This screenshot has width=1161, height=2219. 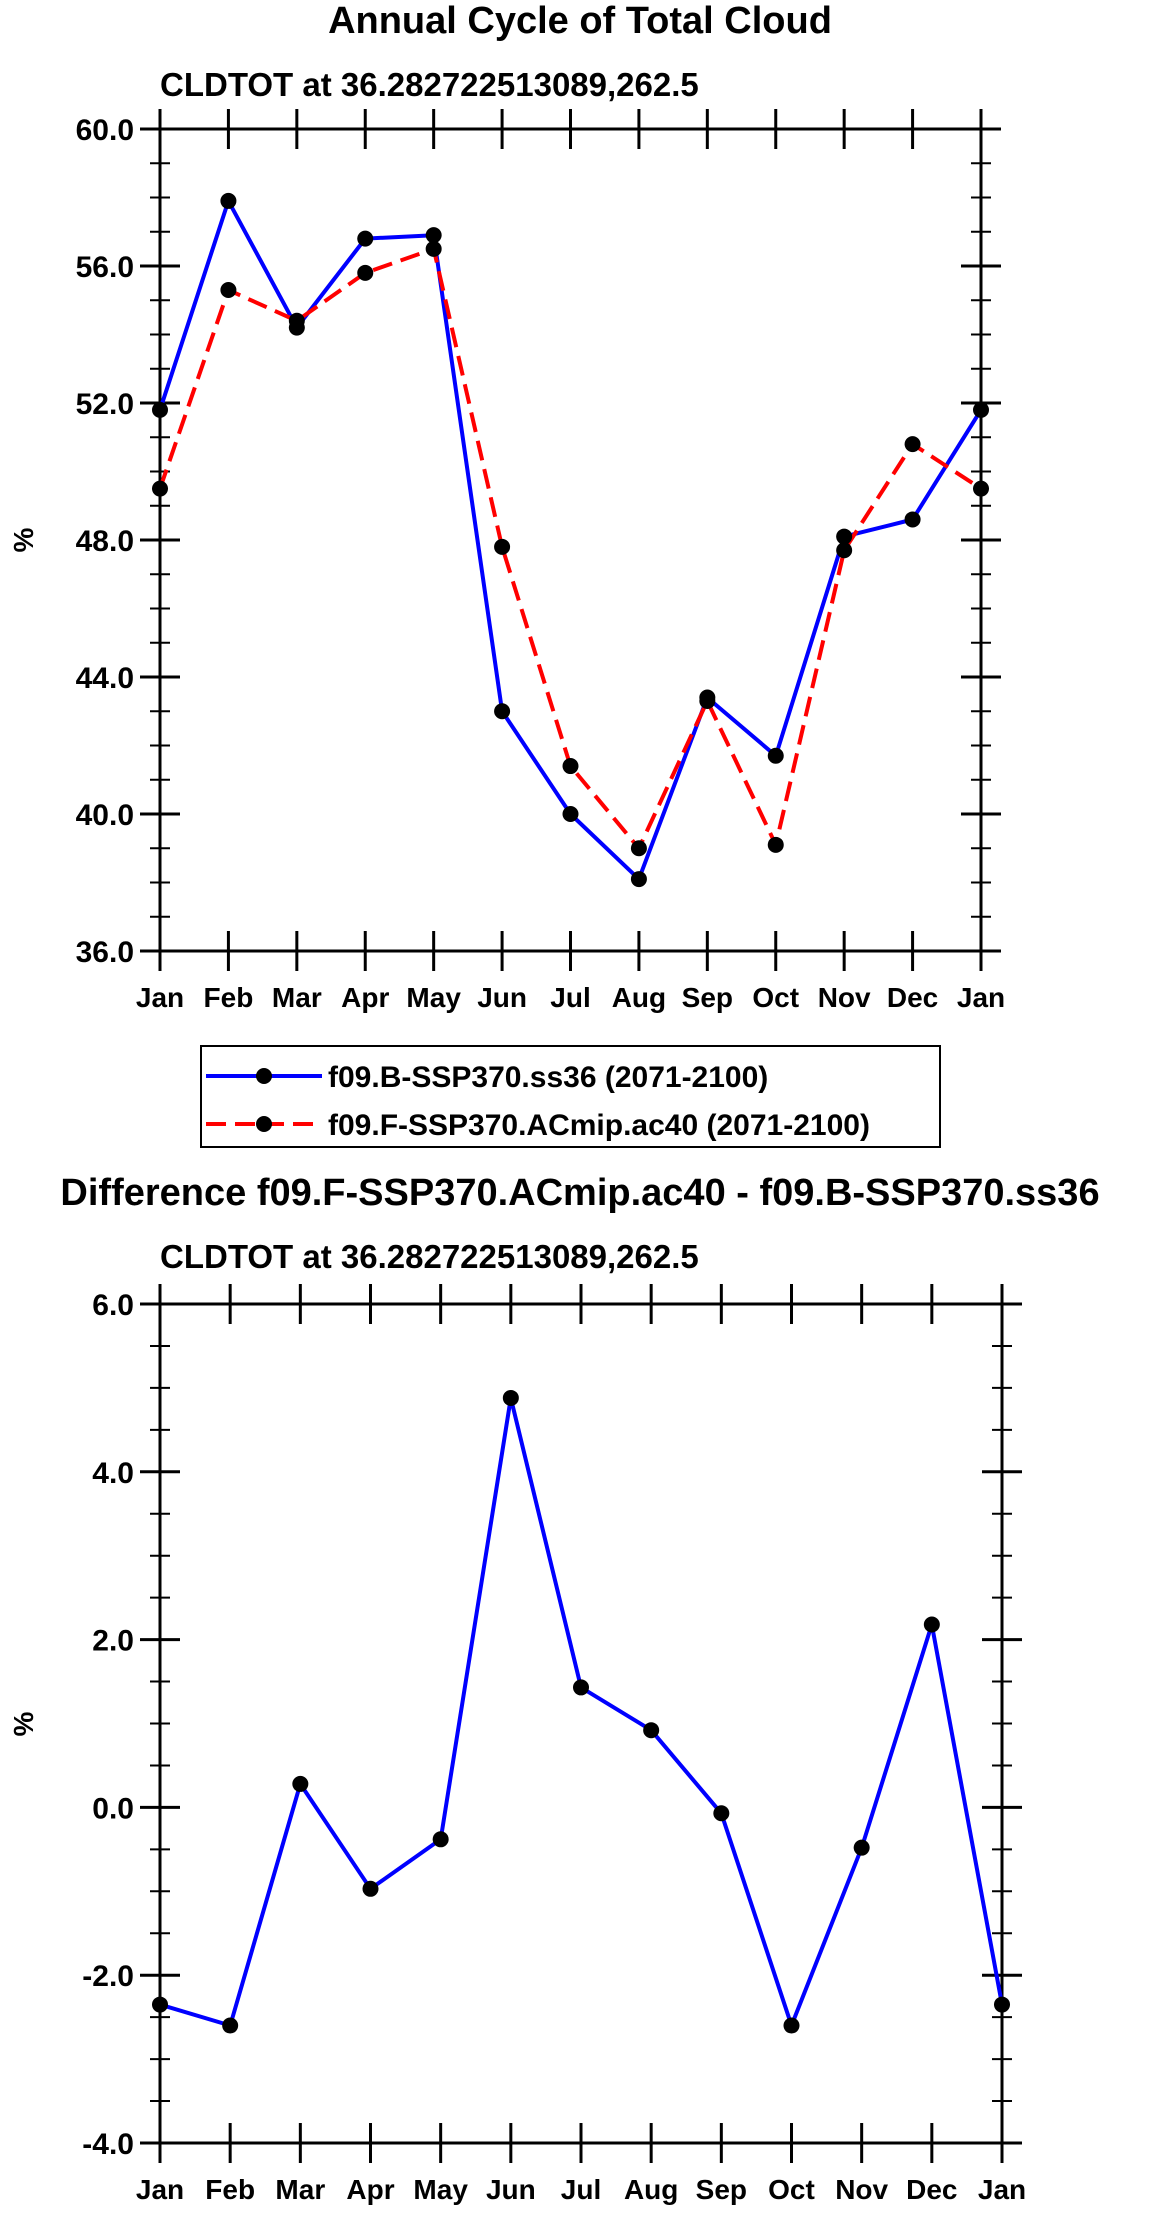 What do you see at coordinates (599, 1125) in the screenshot?
I see `legend-label-series-2: f09.F-SSP370.ACmip.ac40 (2071-2100)` at bounding box center [599, 1125].